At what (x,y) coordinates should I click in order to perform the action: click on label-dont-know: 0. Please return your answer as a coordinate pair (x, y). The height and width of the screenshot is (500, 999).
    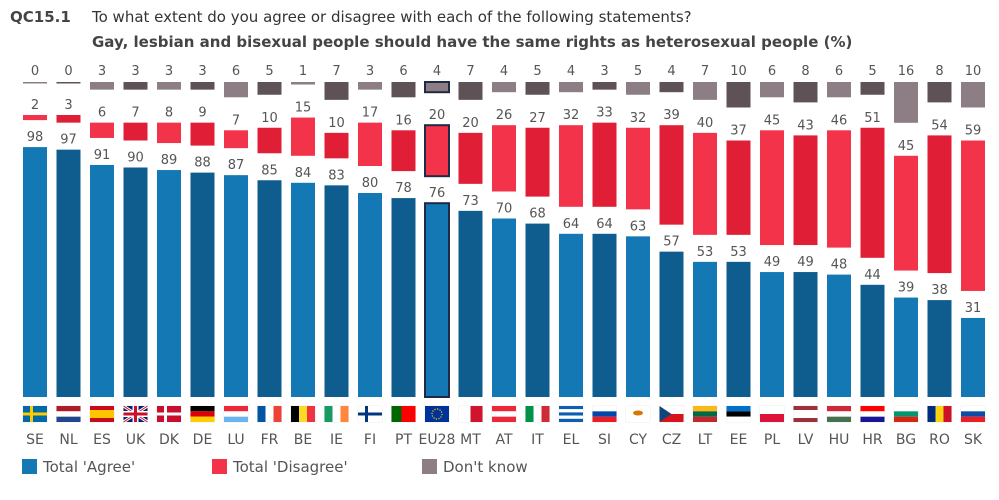
    Looking at the image, I should click on (68, 71).